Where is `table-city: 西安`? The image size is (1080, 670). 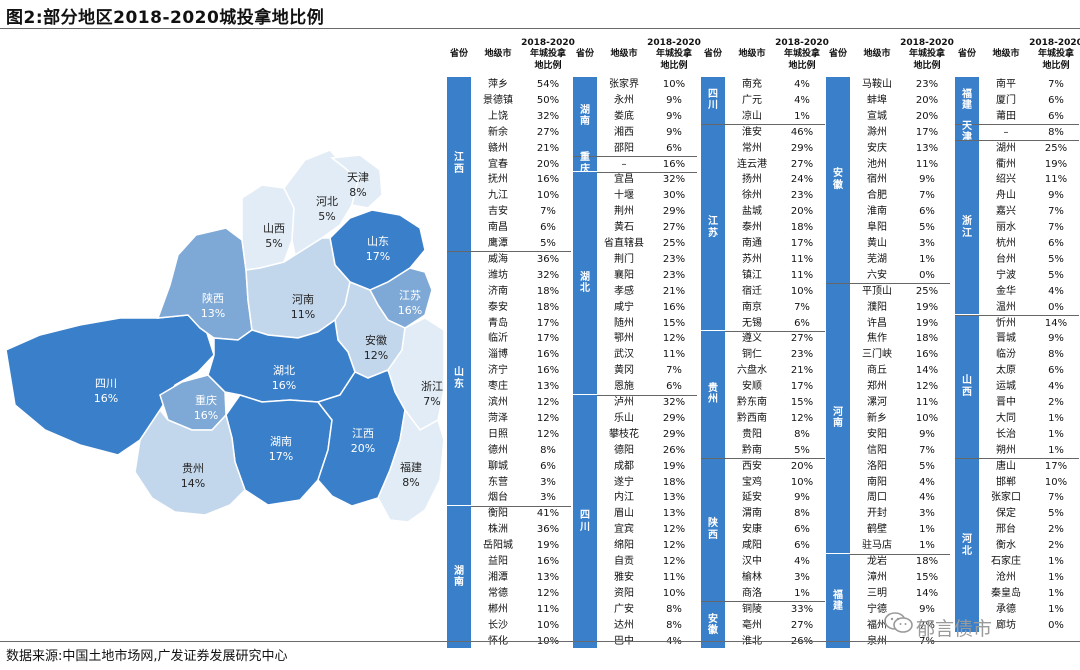 table-city: 西安 is located at coordinates (752, 466).